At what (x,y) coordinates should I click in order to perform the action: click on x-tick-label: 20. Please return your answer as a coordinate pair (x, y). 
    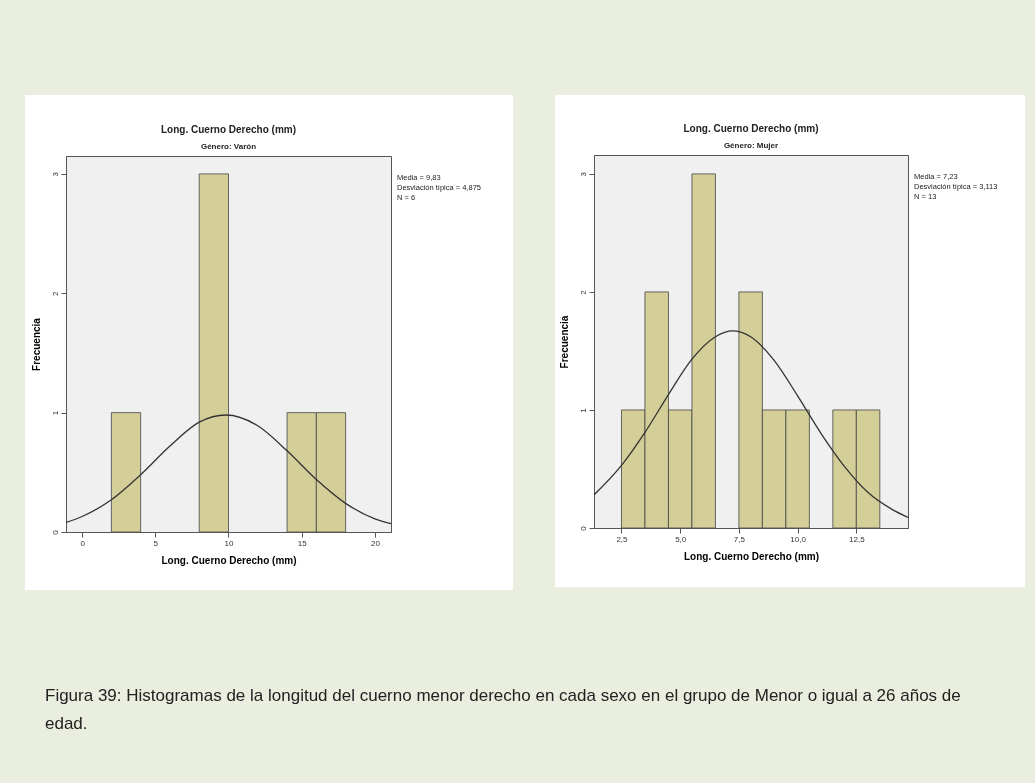
    Looking at the image, I should click on (375, 543).